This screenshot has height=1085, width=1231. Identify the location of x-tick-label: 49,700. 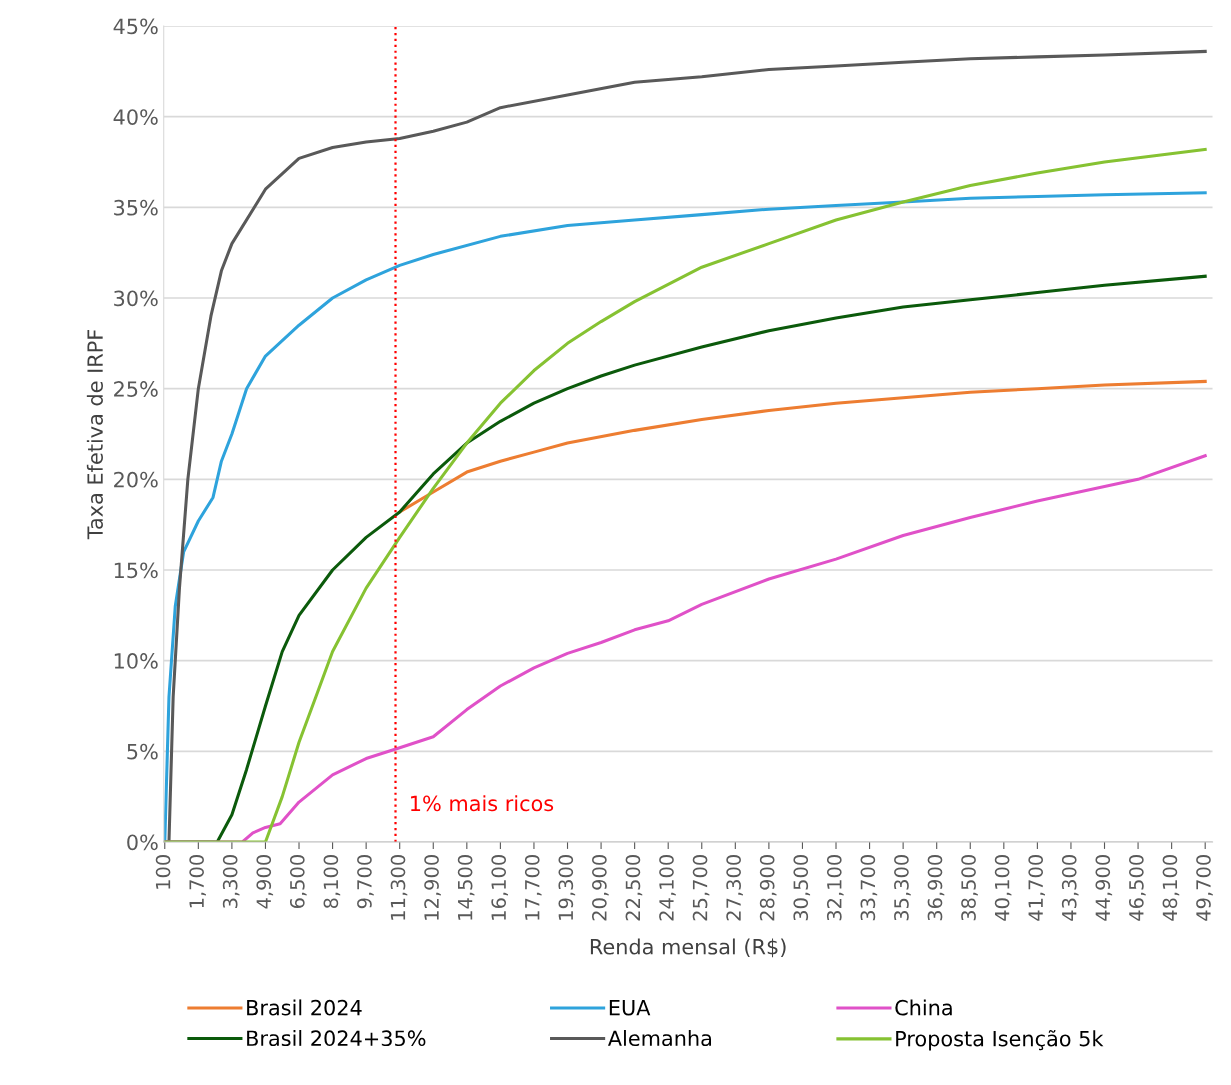
(1204, 888).